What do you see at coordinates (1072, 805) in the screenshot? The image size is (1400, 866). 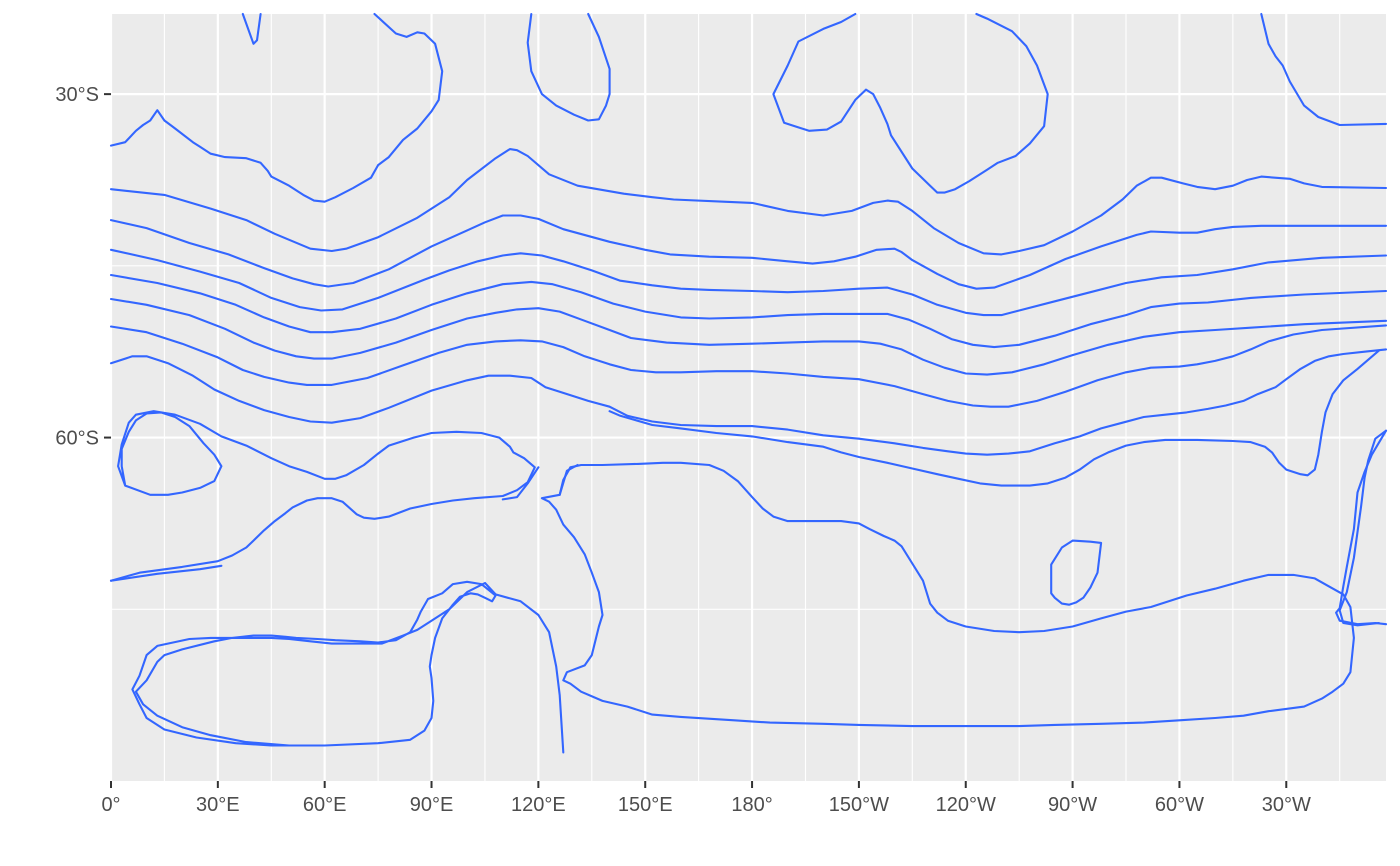 I see `x-tick-label: 90°W` at bounding box center [1072, 805].